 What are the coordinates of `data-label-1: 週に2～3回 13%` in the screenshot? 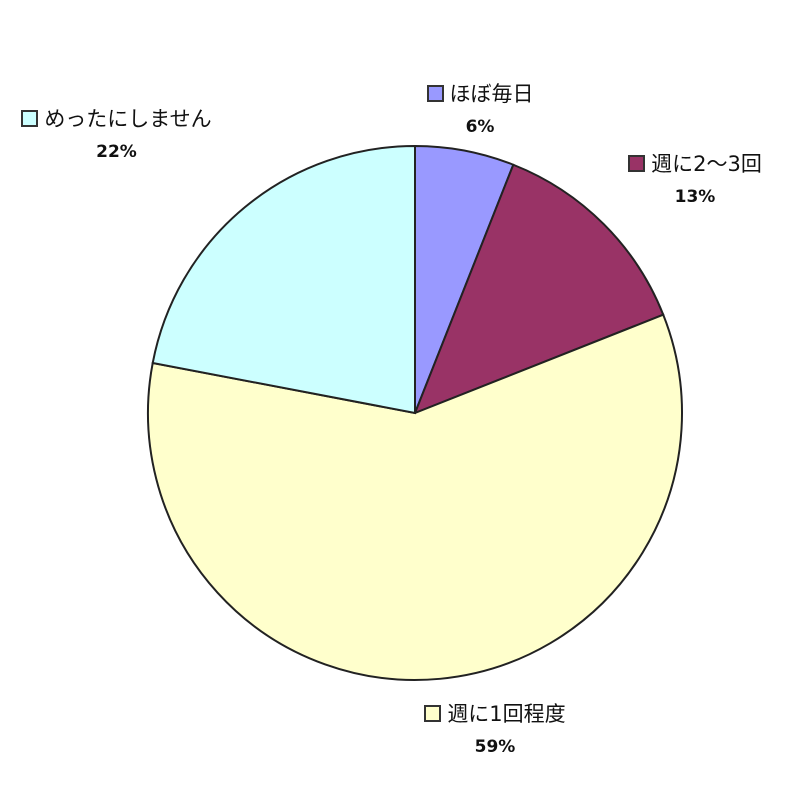 It's located at (695, 181).